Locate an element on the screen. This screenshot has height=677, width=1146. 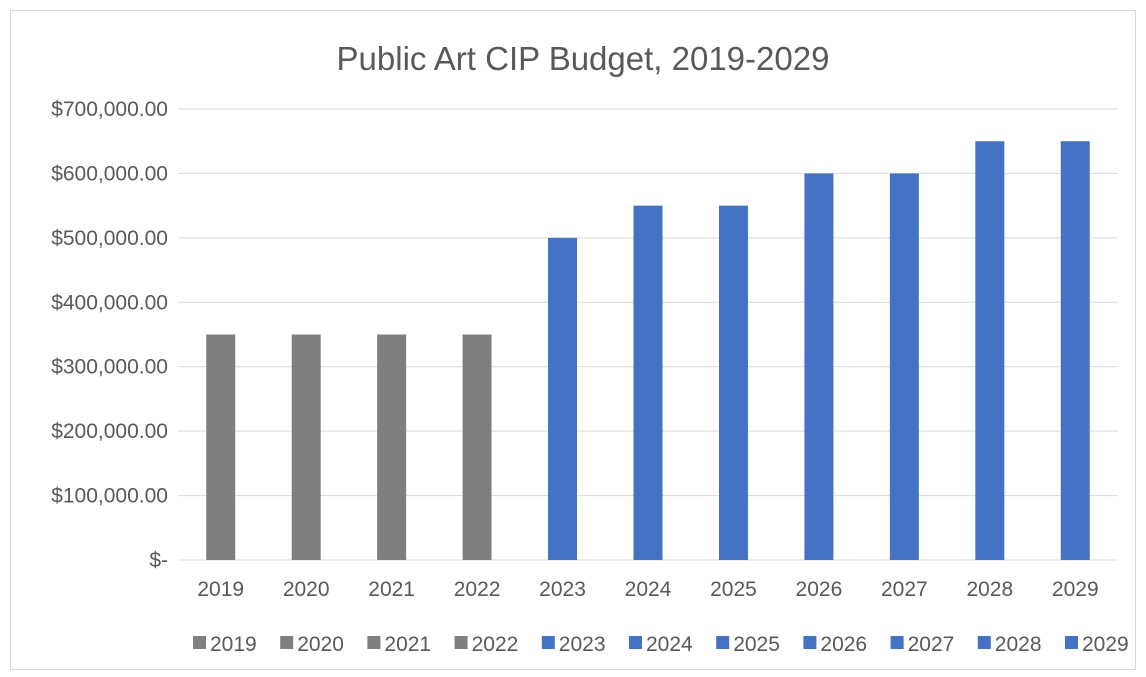
y-tick-label: $500,000.00 is located at coordinates (109, 238).